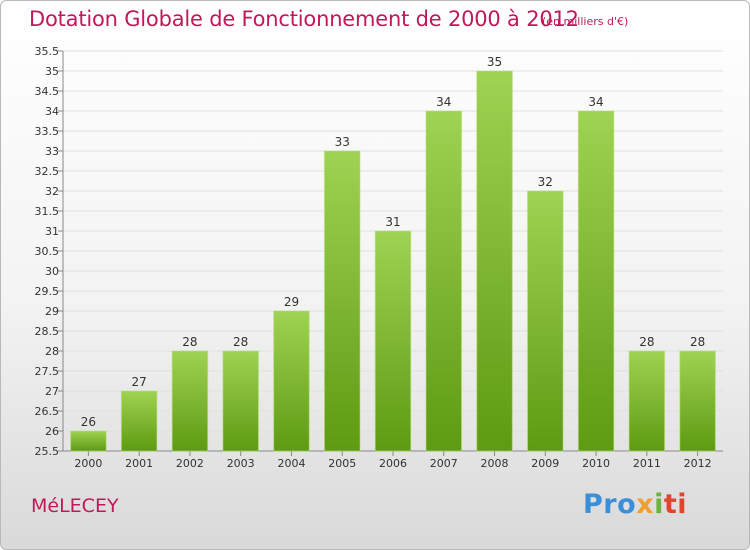 The image size is (750, 550). I want to click on y-tick-label: 26.5, so click(47, 411).